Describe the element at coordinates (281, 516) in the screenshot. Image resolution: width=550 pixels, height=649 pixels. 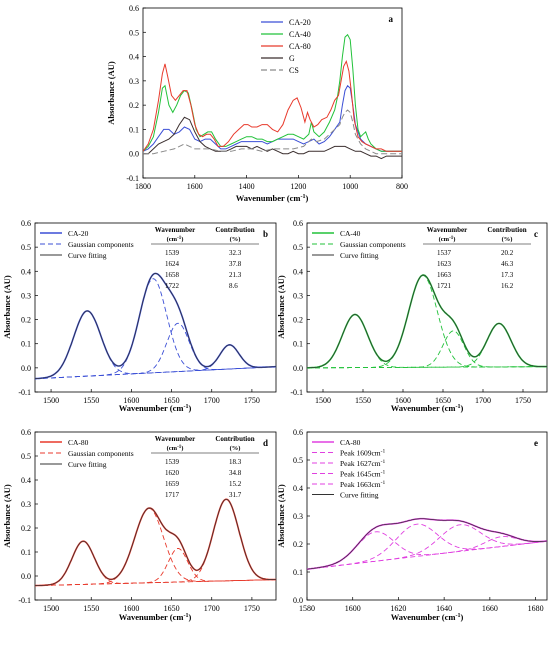
I see `y-axis-label: Absorbance (AU)` at that location.